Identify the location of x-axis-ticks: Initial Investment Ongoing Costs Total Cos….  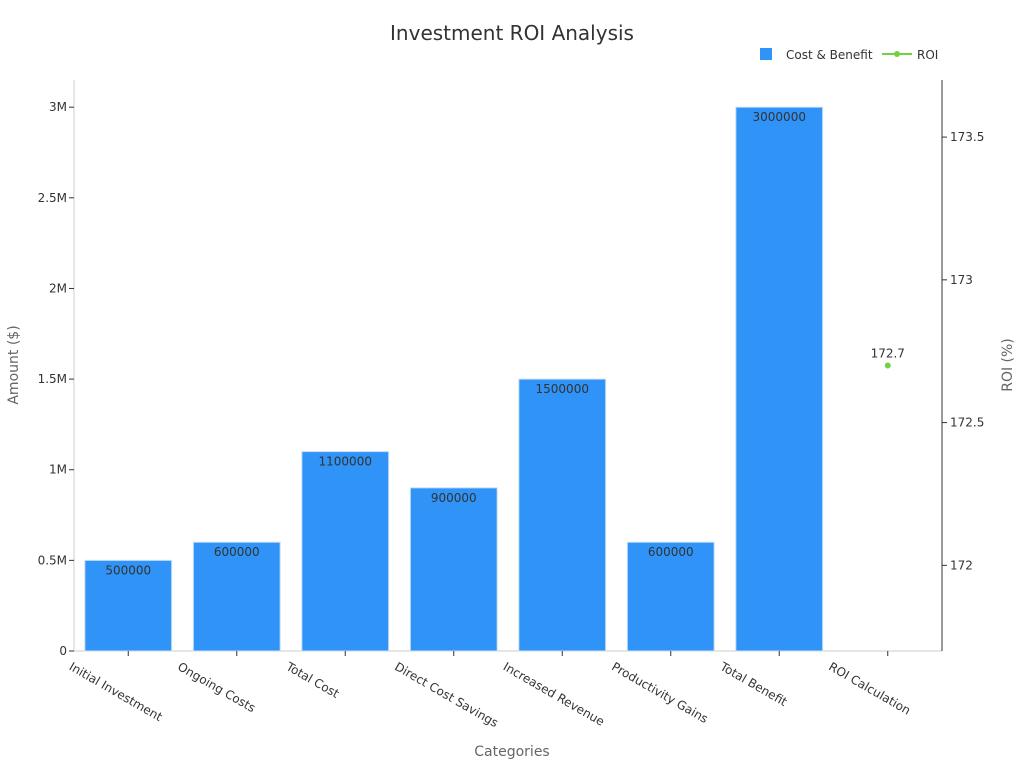
(490, 690).